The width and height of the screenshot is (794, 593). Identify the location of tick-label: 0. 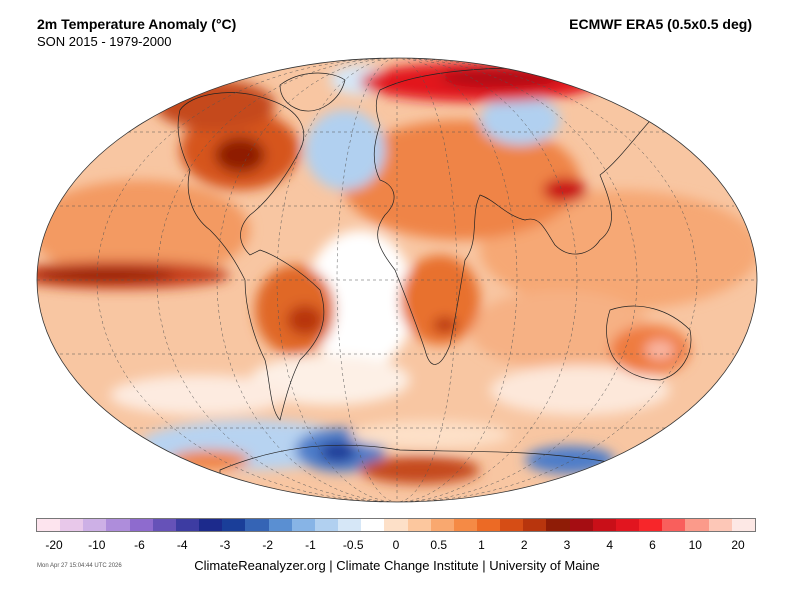
(396, 545).